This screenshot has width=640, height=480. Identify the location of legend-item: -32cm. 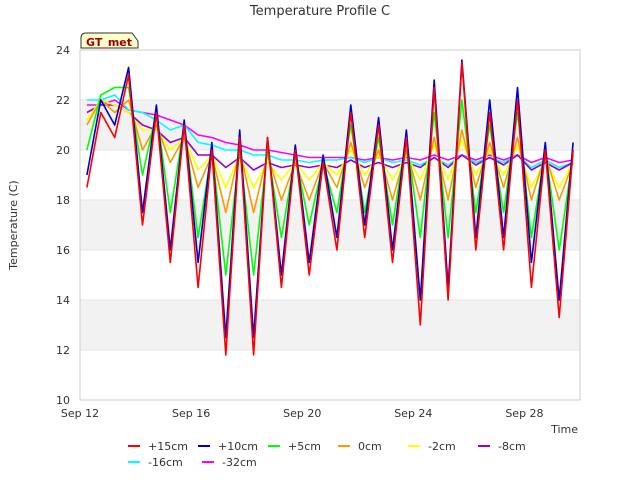
(239, 462).